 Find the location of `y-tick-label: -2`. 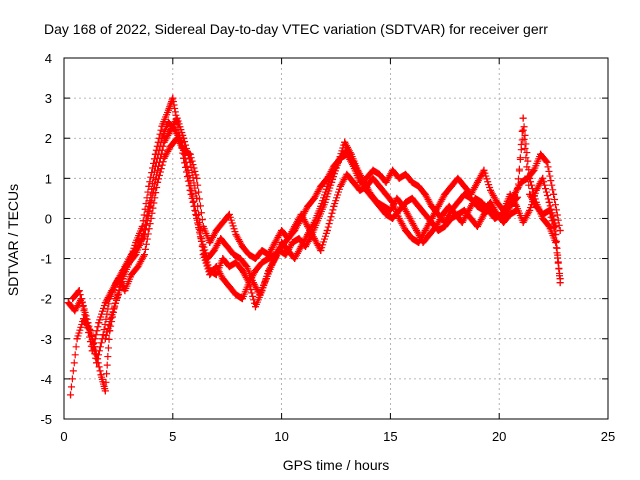

y-tick-label: -2 is located at coordinates (46, 299).